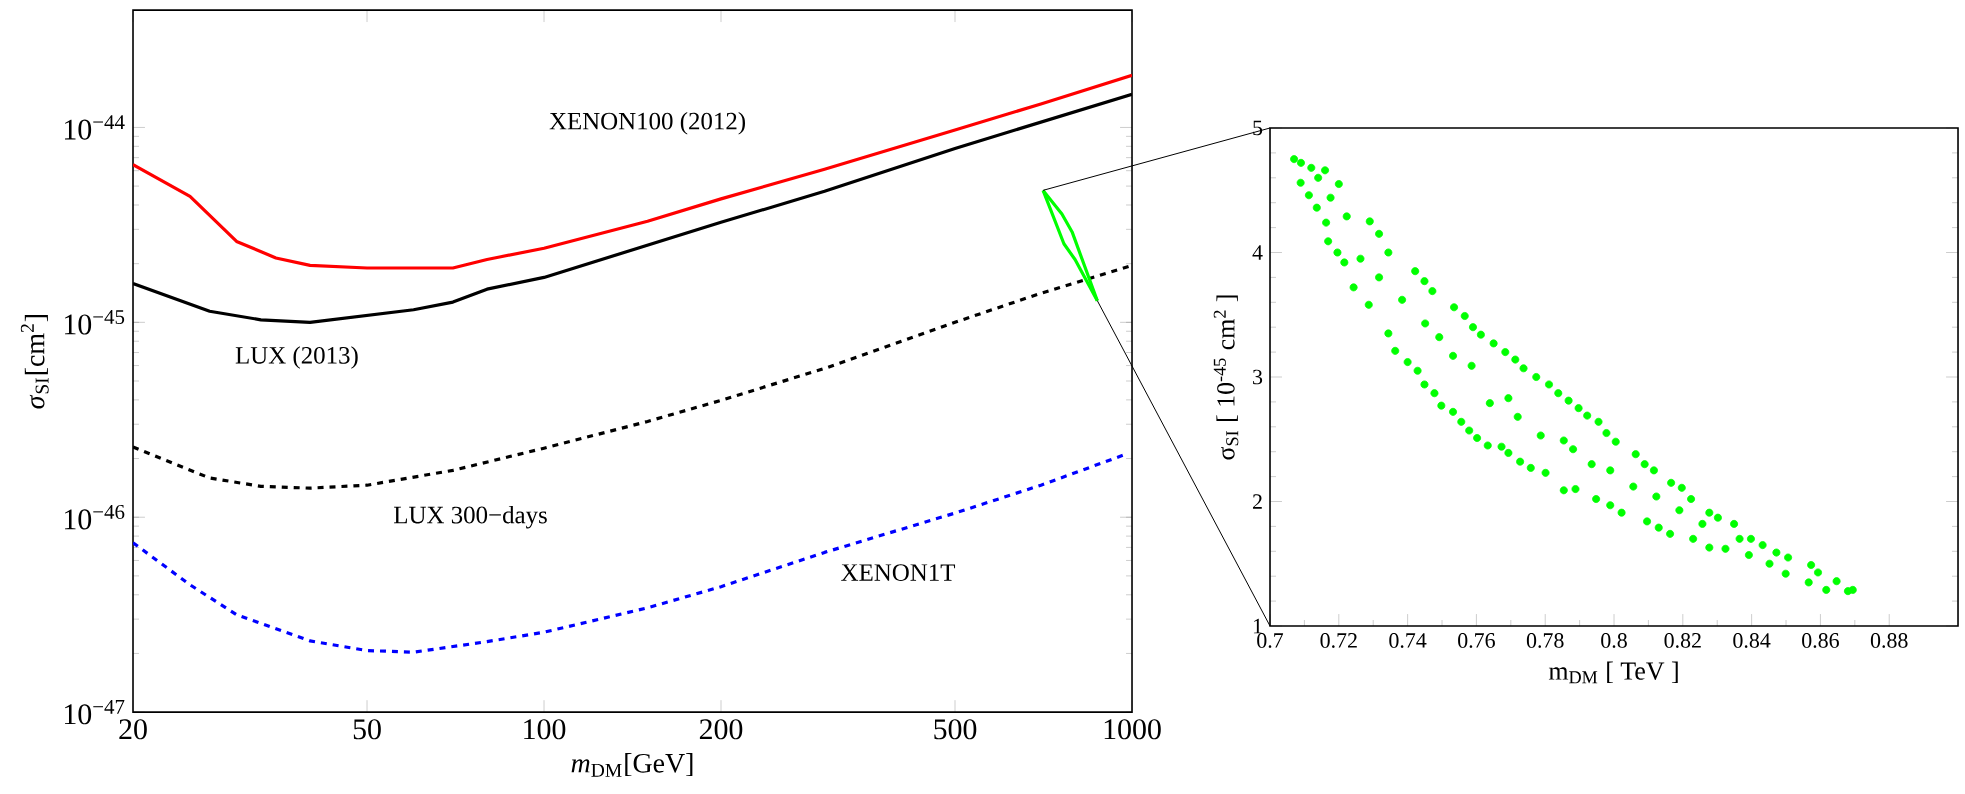 This screenshot has height=794, width=1965. What do you see at coordinates (545, 729) in the screenshot?
I see `x-tick-label: 100` at bounding box center [545, 729].